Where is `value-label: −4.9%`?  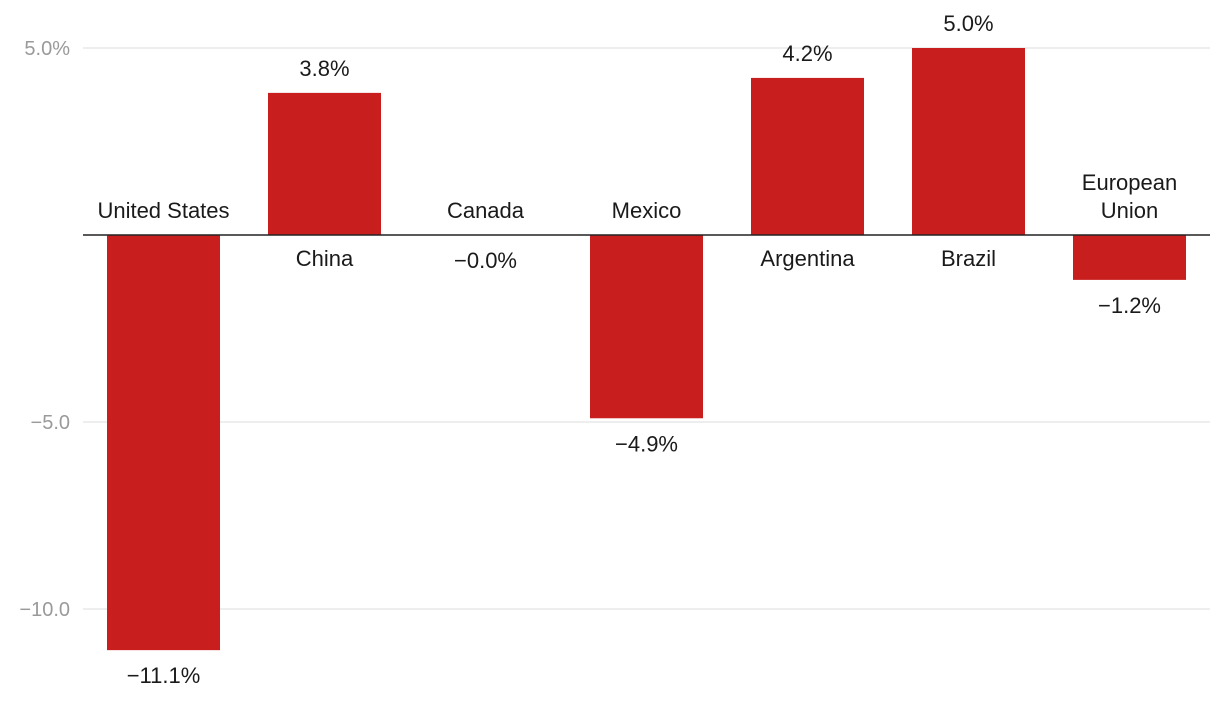 value-label: −4.9% is located at coordinates (646, 443).